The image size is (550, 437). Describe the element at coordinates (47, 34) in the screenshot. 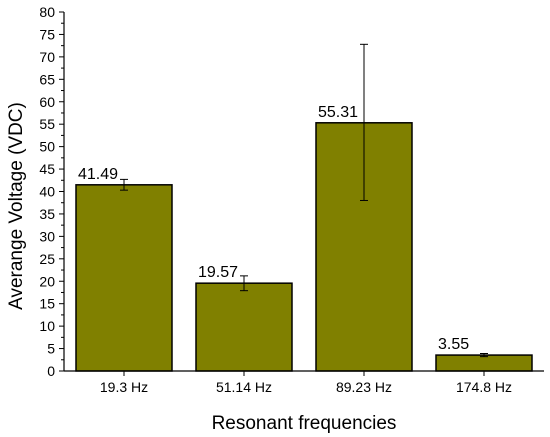

I see `y-tick-label: 75` at that location.